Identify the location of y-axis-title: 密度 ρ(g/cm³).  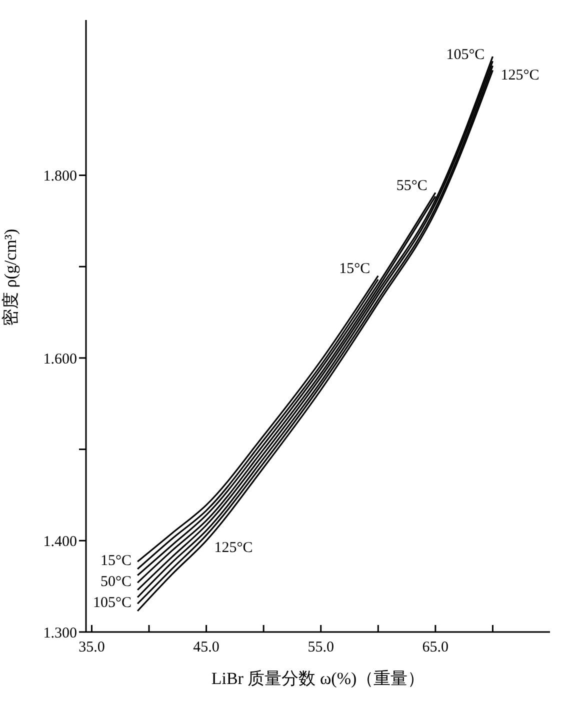
(10, 277).